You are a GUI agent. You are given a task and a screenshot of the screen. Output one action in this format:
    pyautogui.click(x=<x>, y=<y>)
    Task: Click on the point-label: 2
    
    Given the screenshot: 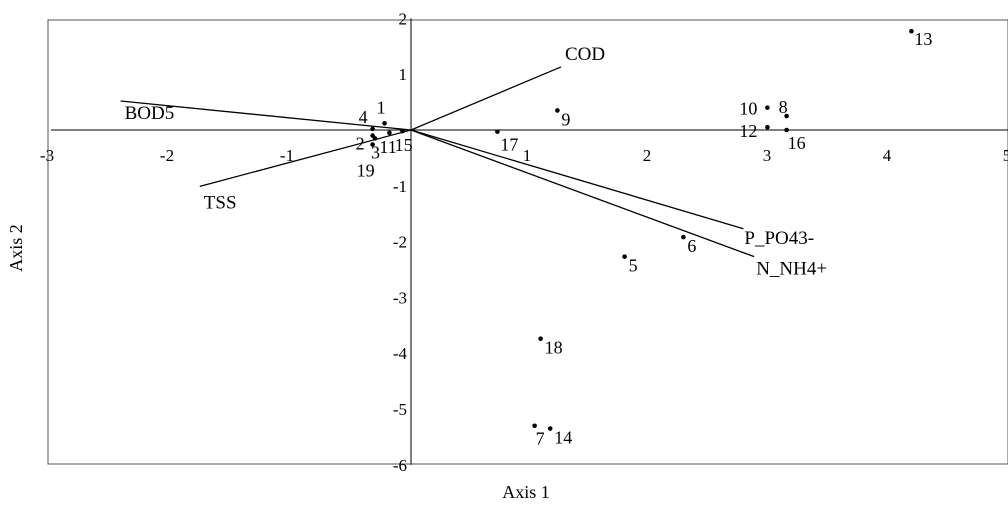 What is the action you would take?
    pyautogui.click(x=360, y=144)
    